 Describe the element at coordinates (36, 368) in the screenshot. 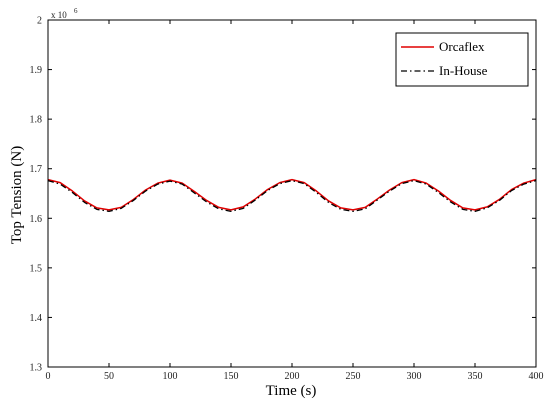

I see `y-tick-label: 1.3` at that location.